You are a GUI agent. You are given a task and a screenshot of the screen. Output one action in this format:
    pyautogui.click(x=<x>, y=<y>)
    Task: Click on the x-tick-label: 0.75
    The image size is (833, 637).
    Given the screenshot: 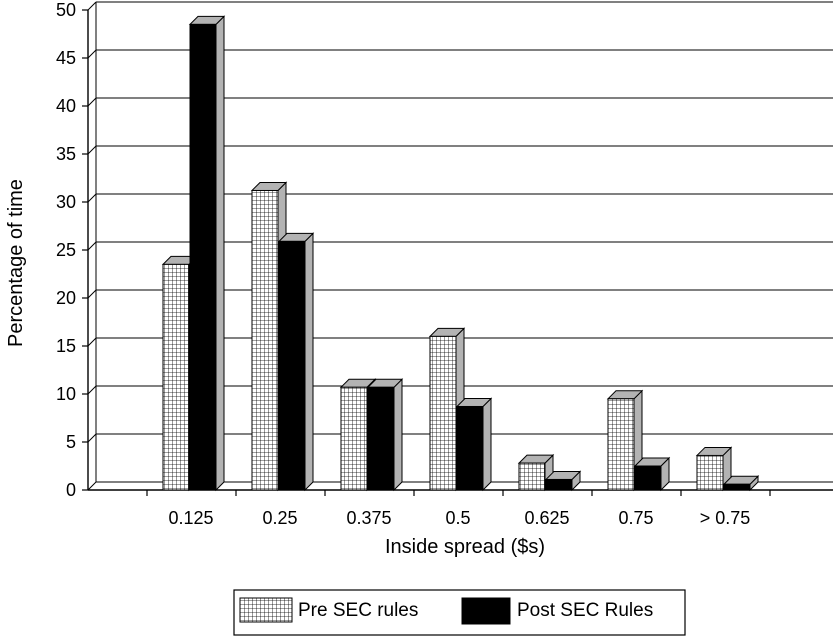 What is the action you would take?
    pyautogui.click(x=635, y=518)
    